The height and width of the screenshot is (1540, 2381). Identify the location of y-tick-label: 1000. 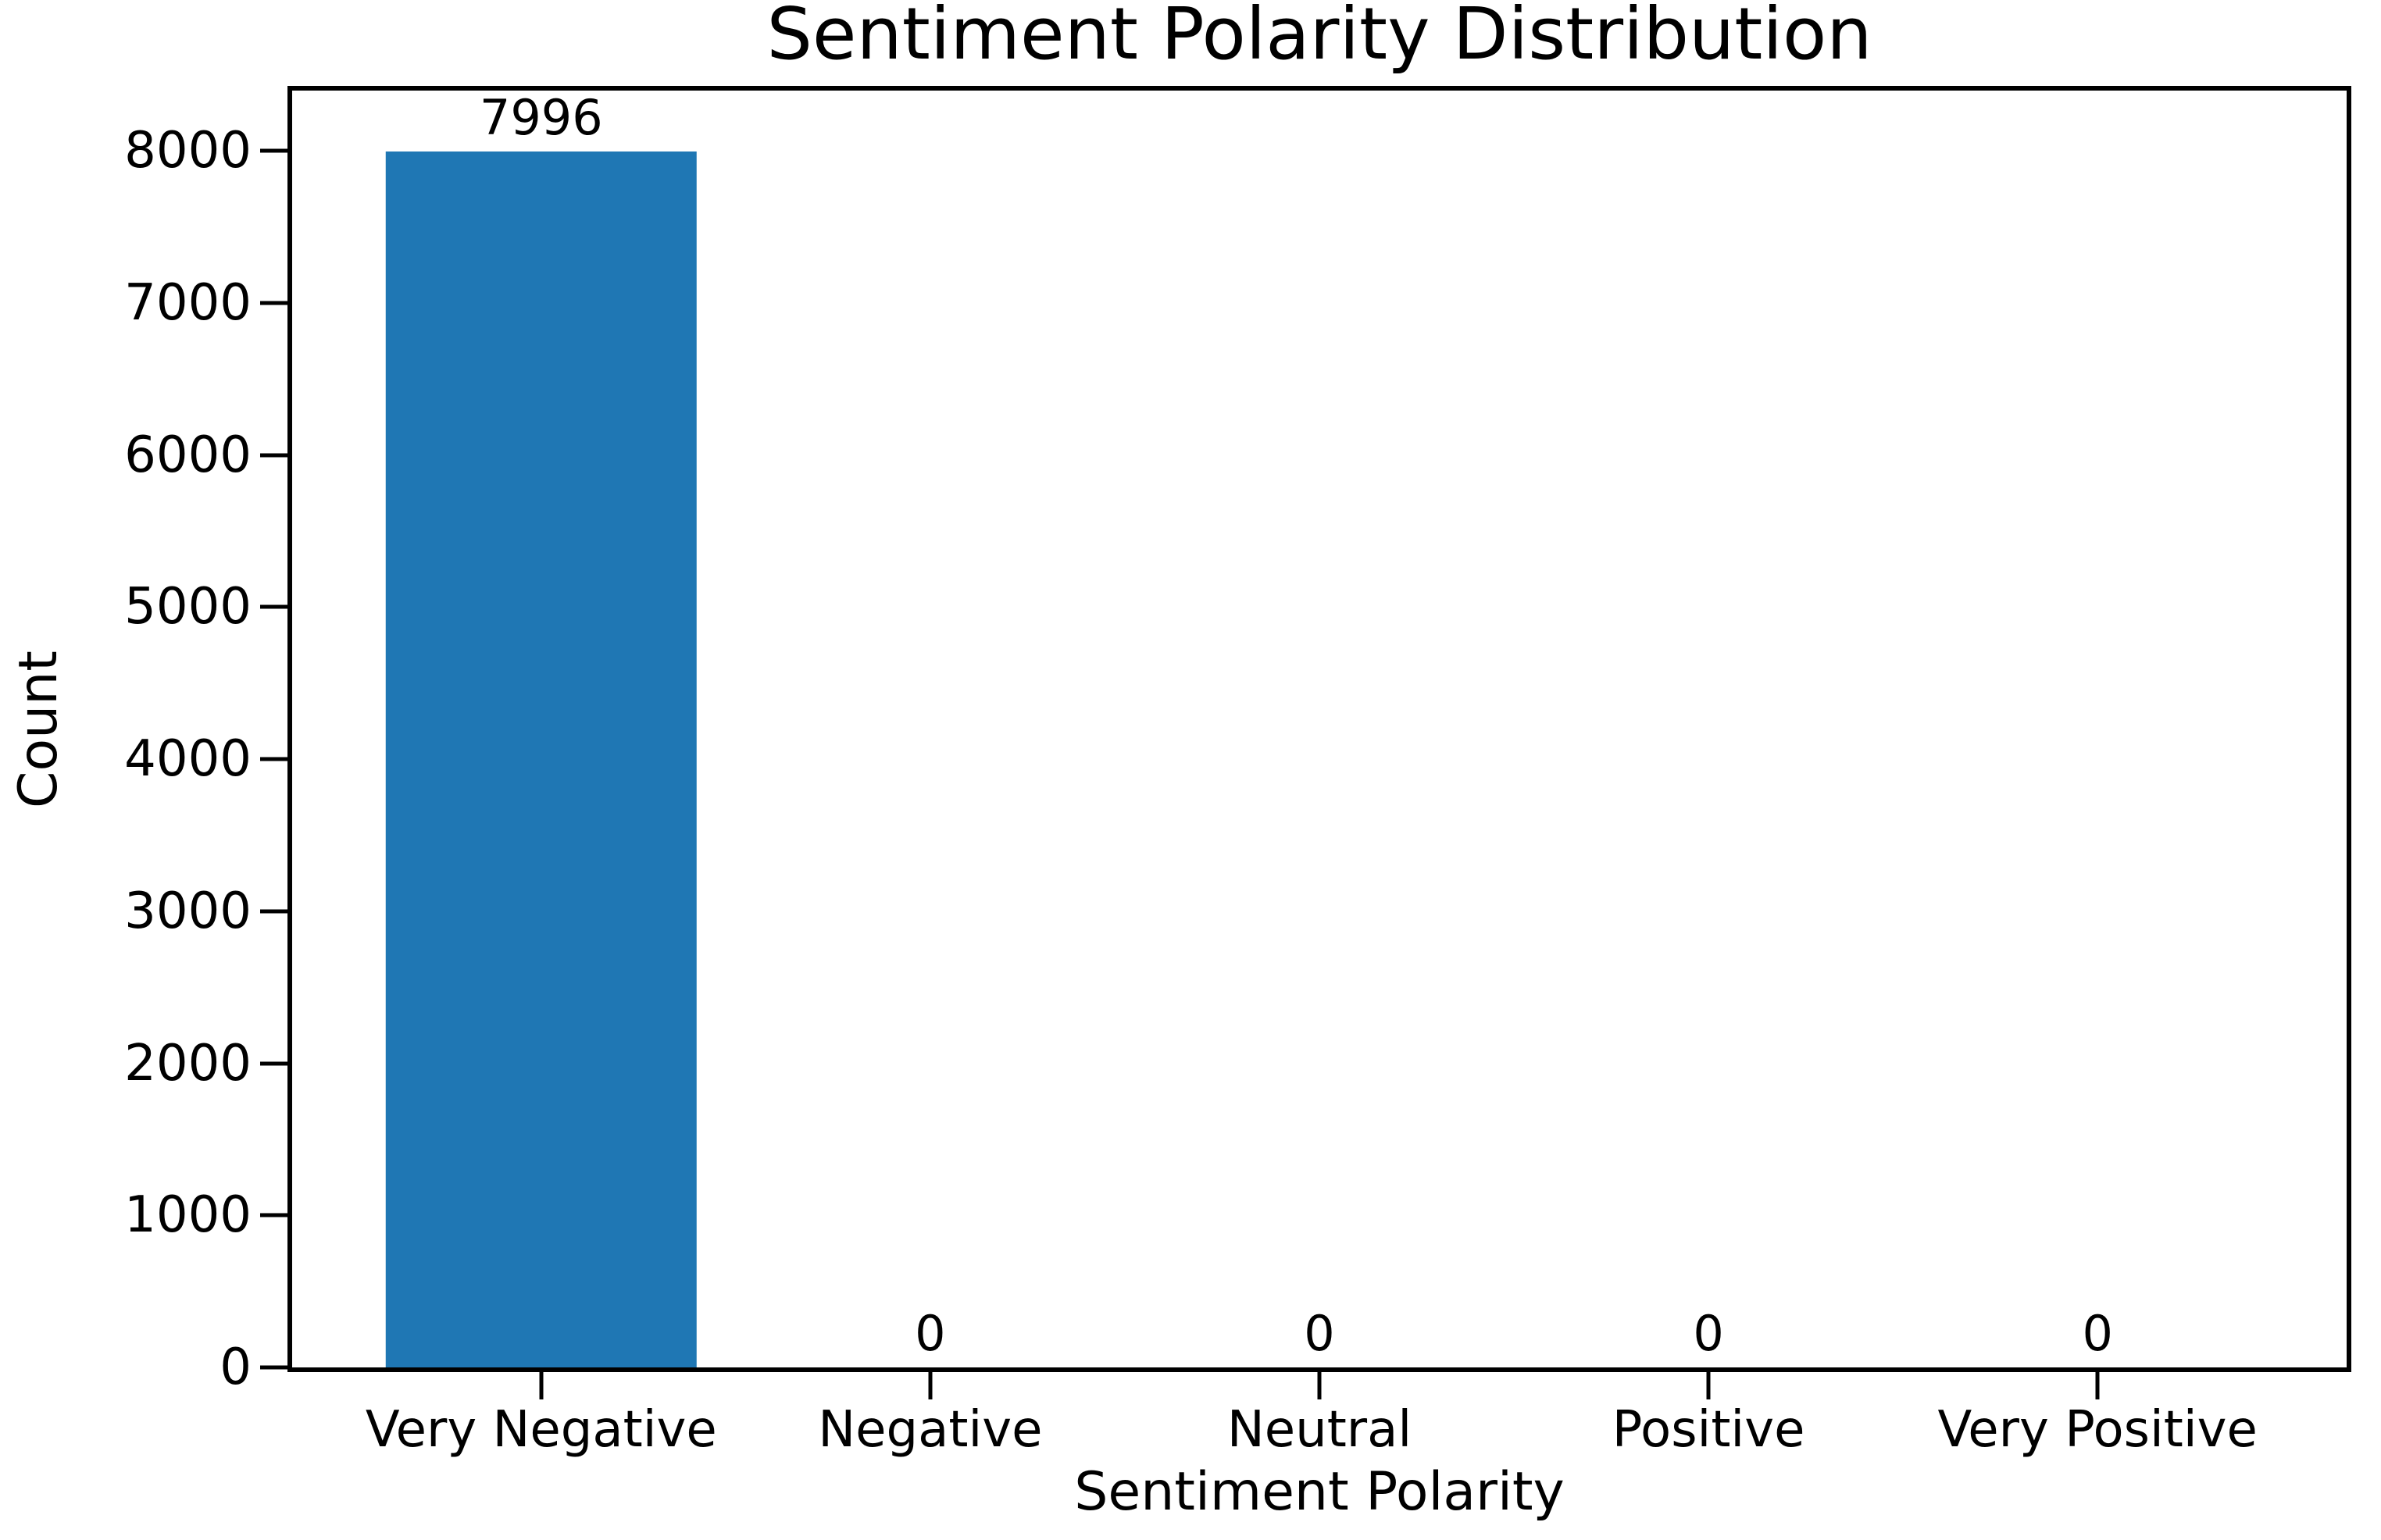
(188, 1215).